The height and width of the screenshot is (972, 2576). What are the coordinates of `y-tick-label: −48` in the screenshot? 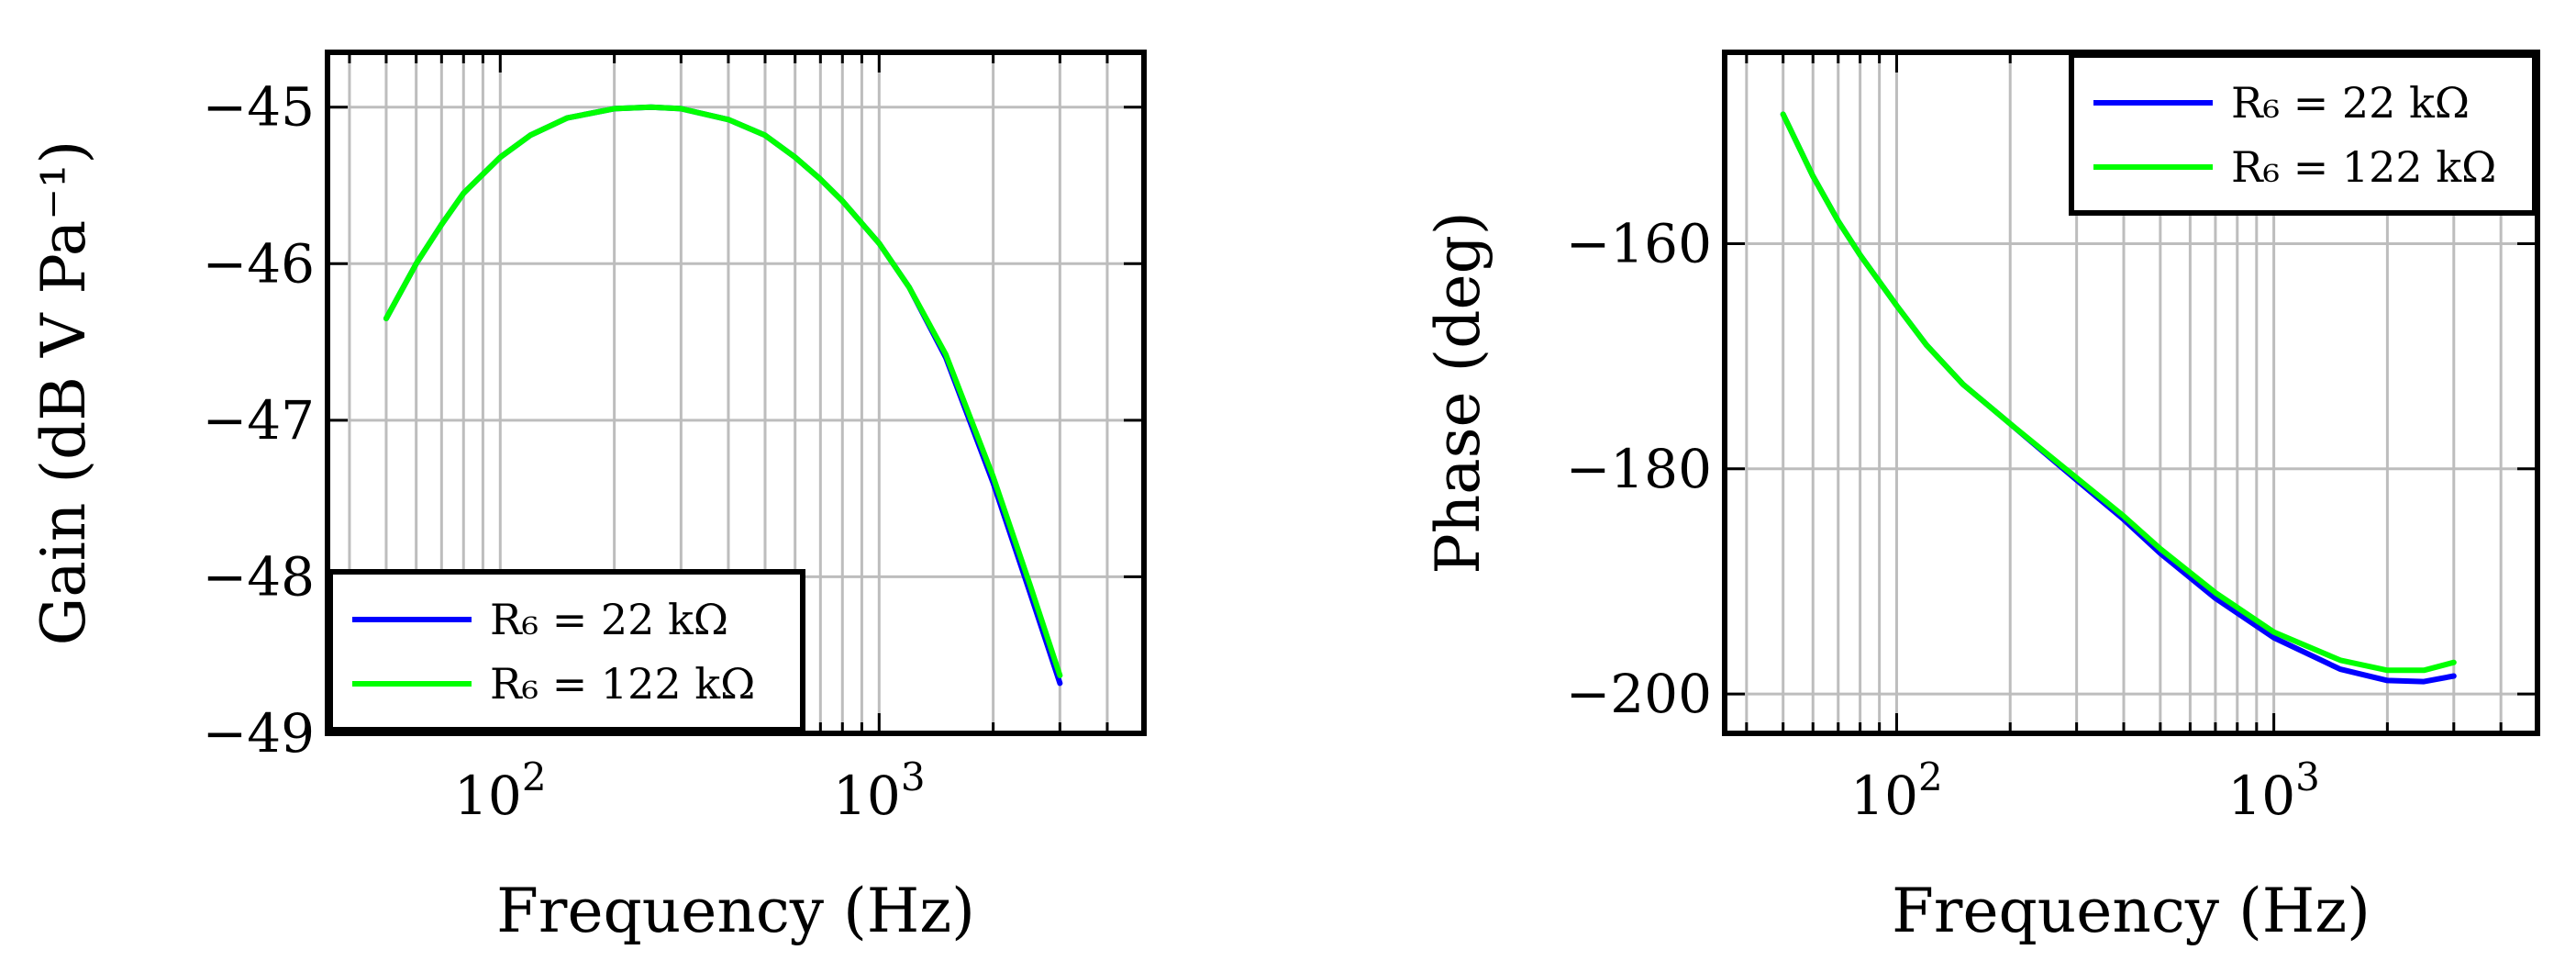 It's located at (259, 576).